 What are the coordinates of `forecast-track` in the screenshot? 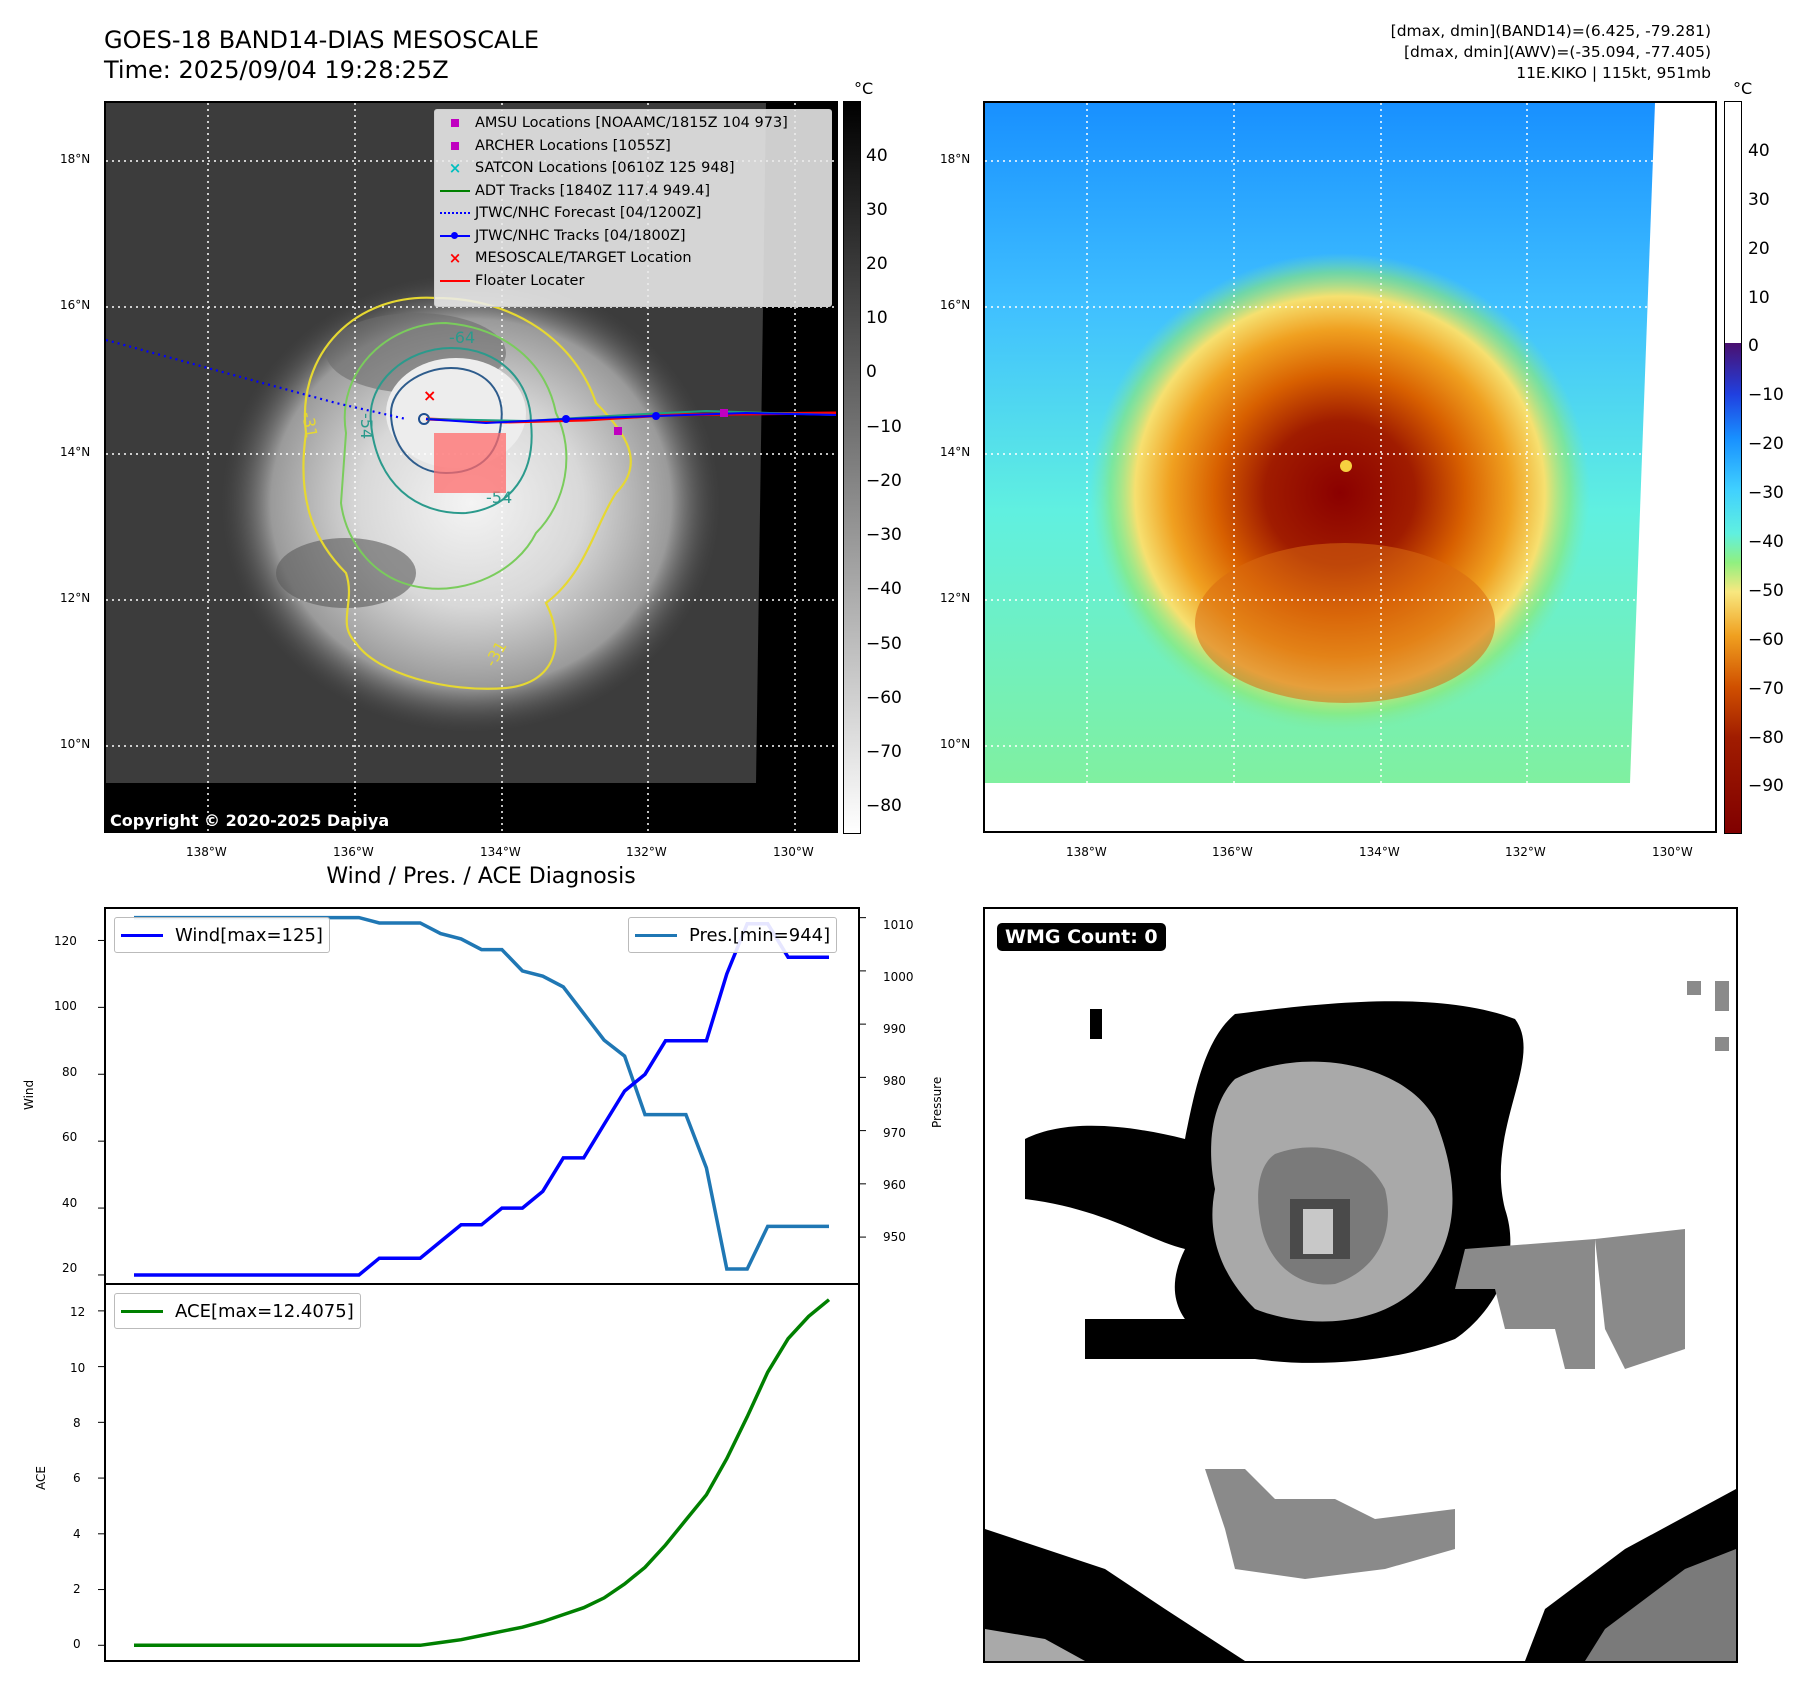 It's located at (256, 379).